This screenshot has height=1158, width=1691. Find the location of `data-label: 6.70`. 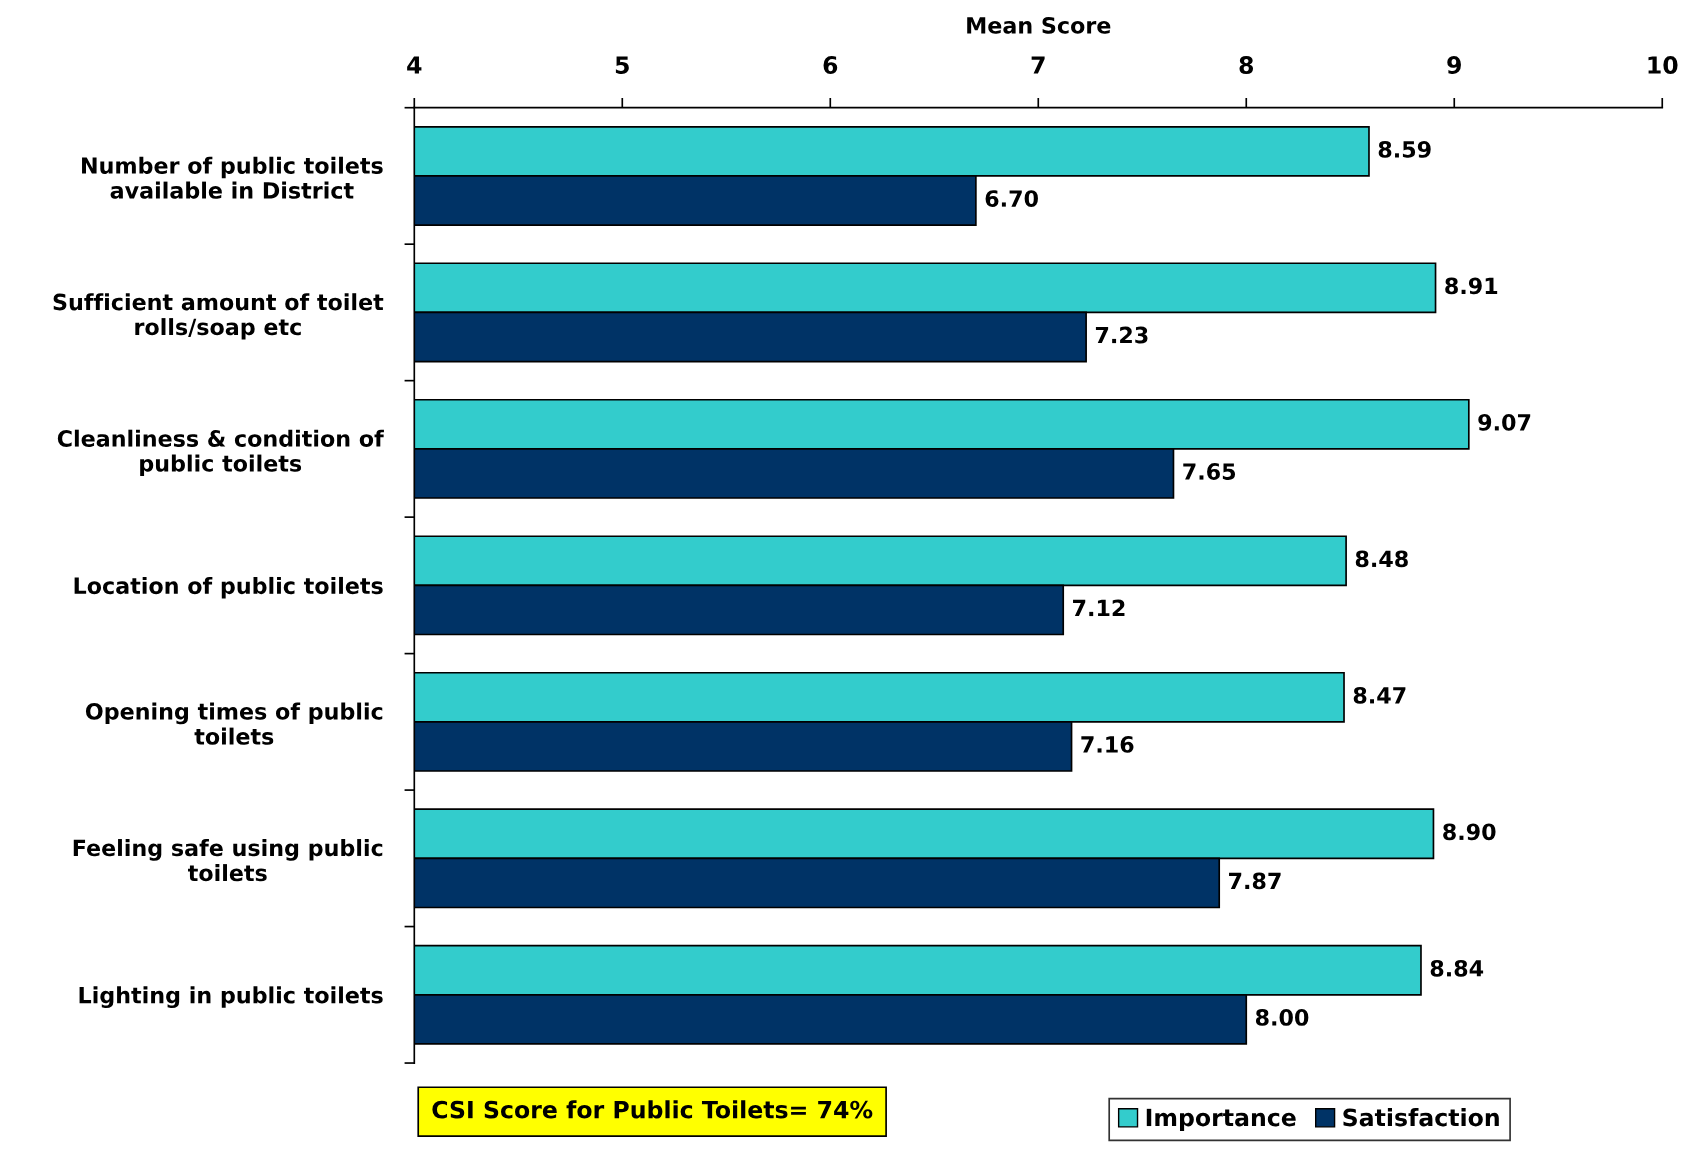

data-label: 6.70 is located at coordinates (1011, 198).